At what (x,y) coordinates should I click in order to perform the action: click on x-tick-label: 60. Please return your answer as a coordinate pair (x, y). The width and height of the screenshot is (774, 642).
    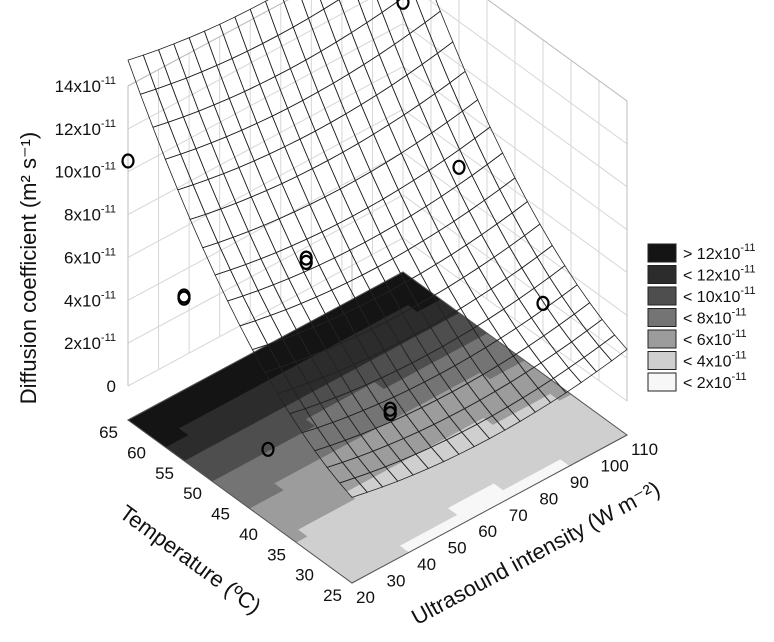
    Looking at the image, I should click on (487, 531).